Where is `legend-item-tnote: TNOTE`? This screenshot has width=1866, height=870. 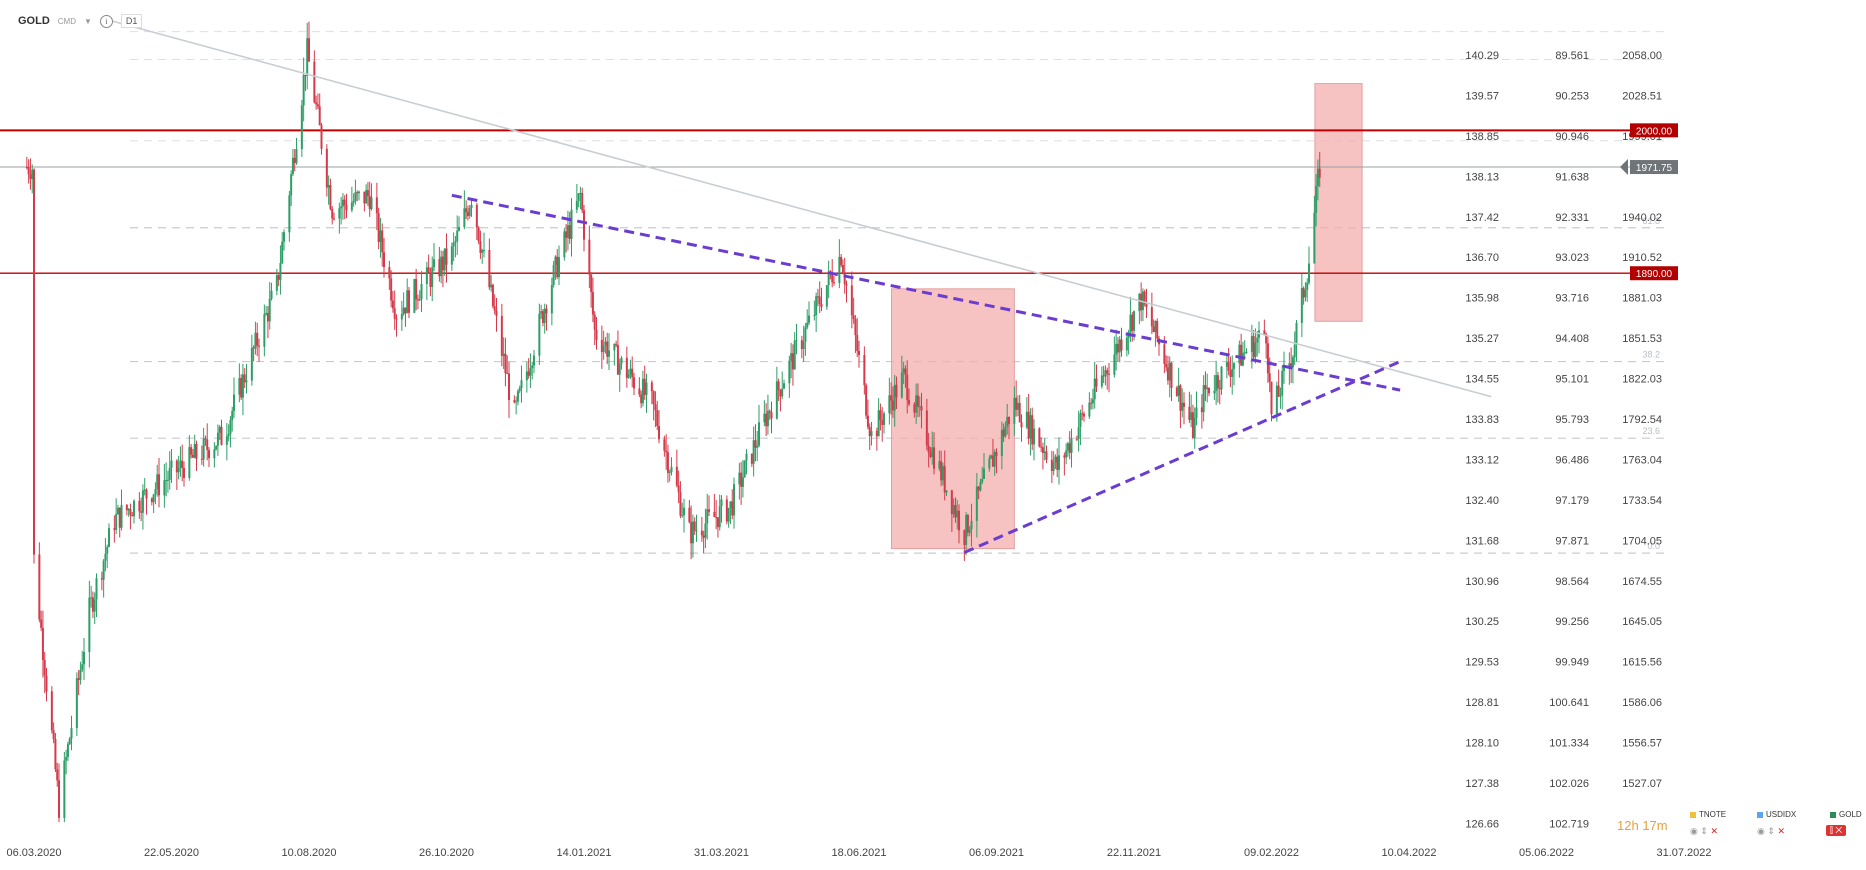 legend-item-tnote: TNOTE is located at coordinates (1708, 814).